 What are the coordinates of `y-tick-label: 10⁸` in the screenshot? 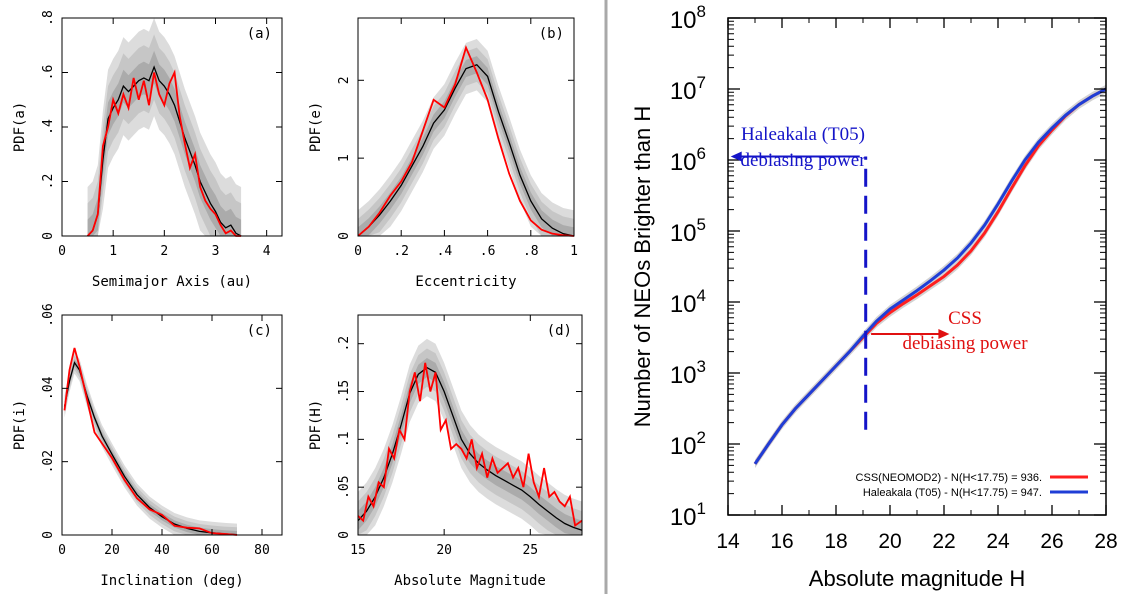 It's located at (688, 18).